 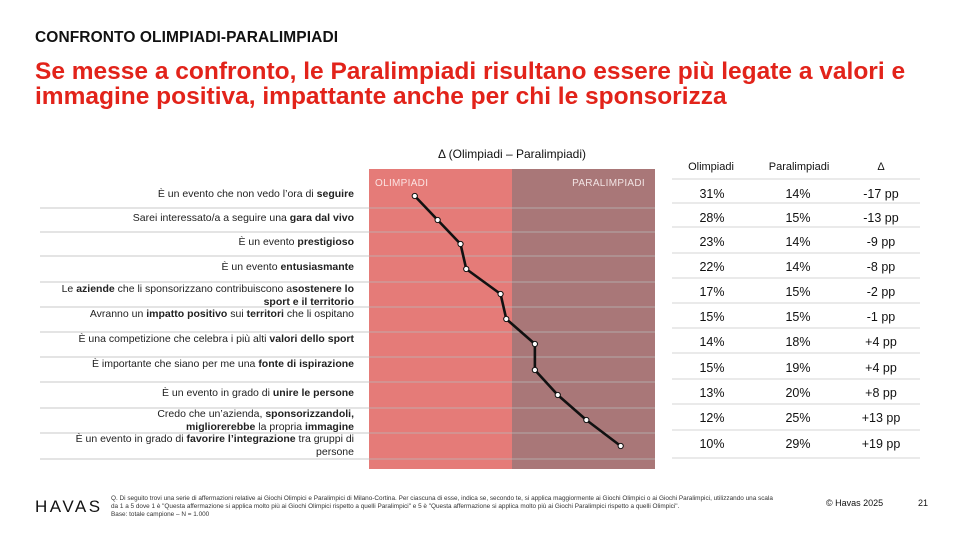 What do you see at coordinates (160, 514) in the screenshot?
I see `sample-base: Base: totale campione – N = 1.000` at bounding box center [160, 514].